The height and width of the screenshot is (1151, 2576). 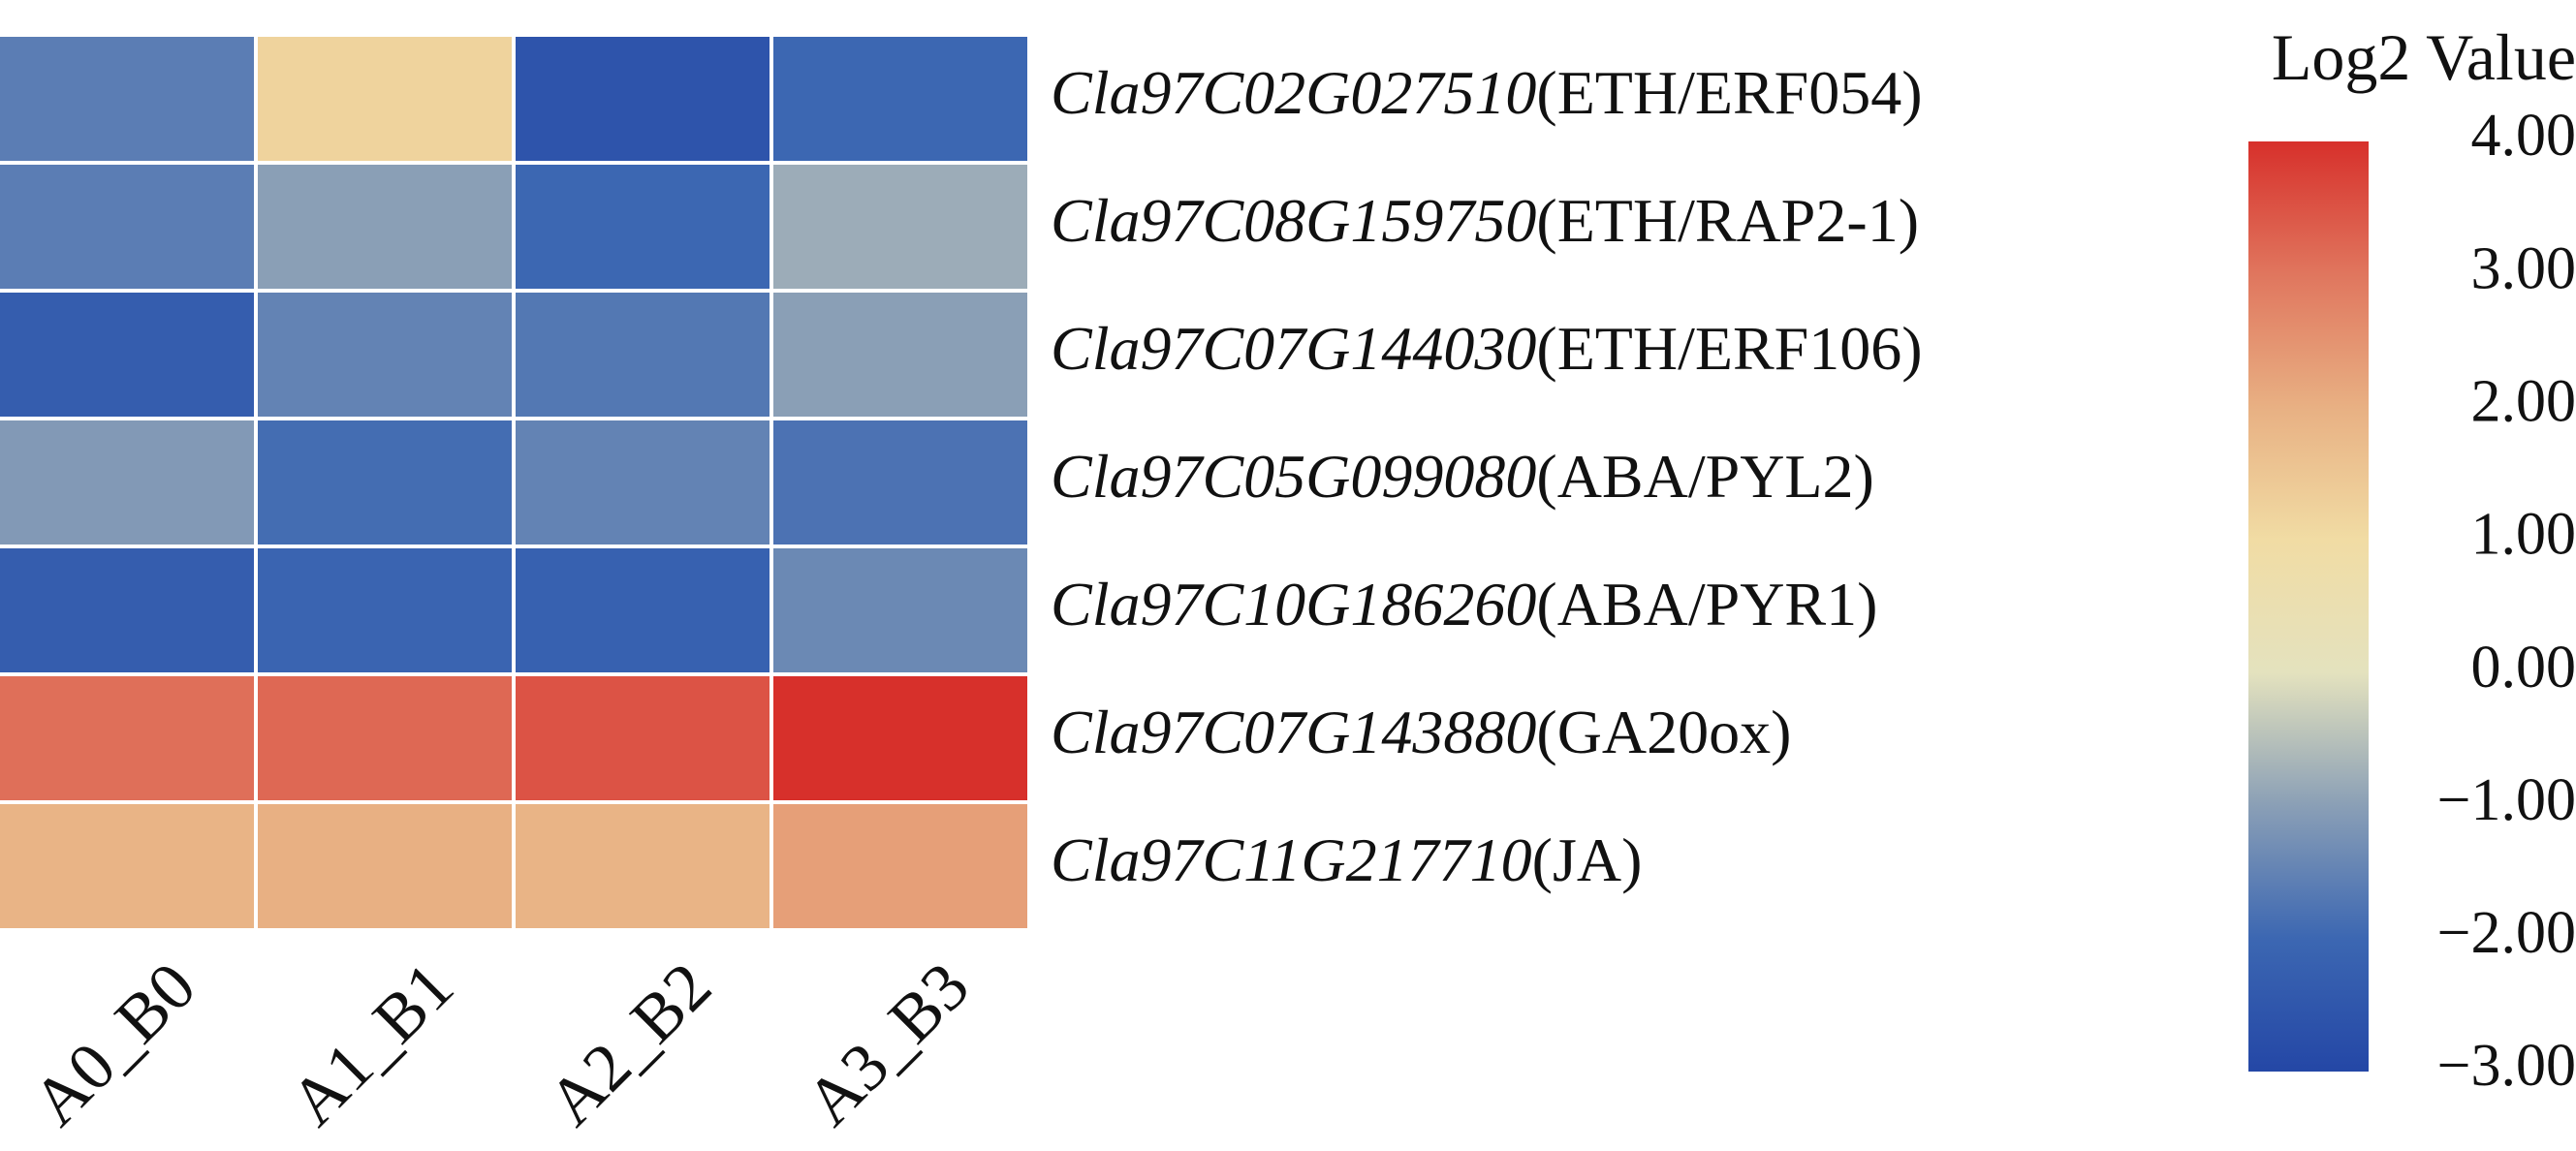 I want to click on colorbar-tick-label: 1.00, so click(x=2523, y=535).